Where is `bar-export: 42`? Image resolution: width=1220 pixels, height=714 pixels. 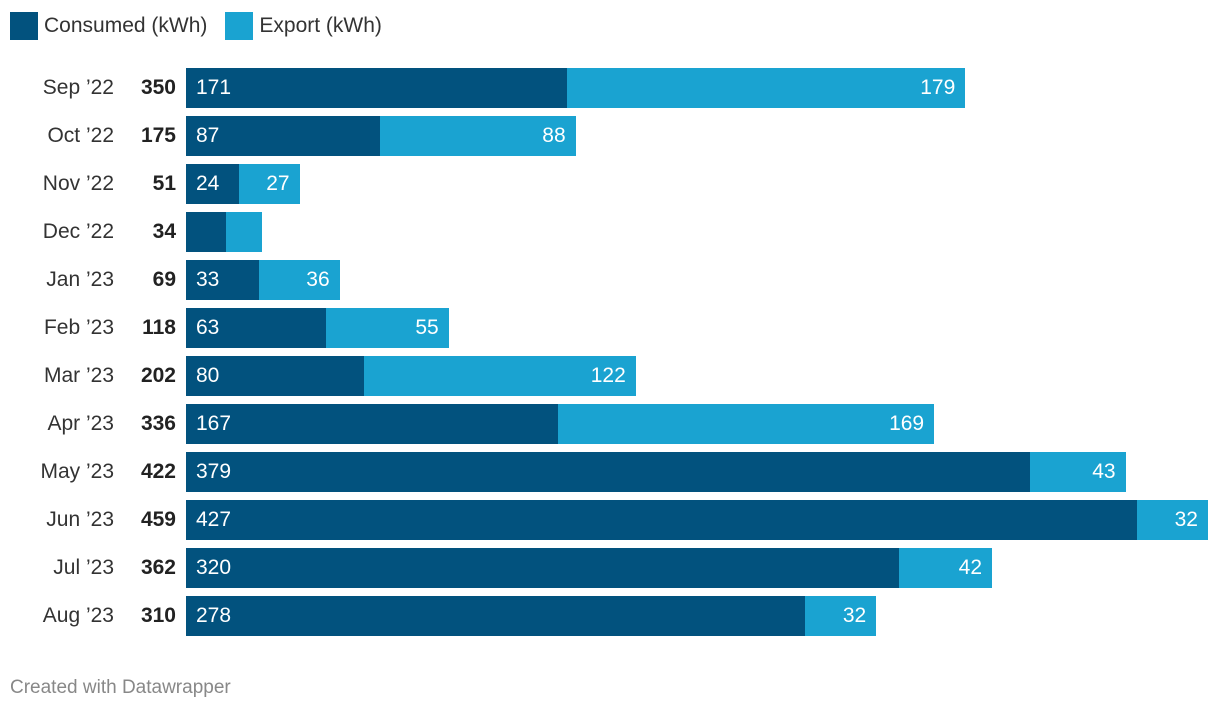 bar-export: 42 is located at coordinates (945, 568).